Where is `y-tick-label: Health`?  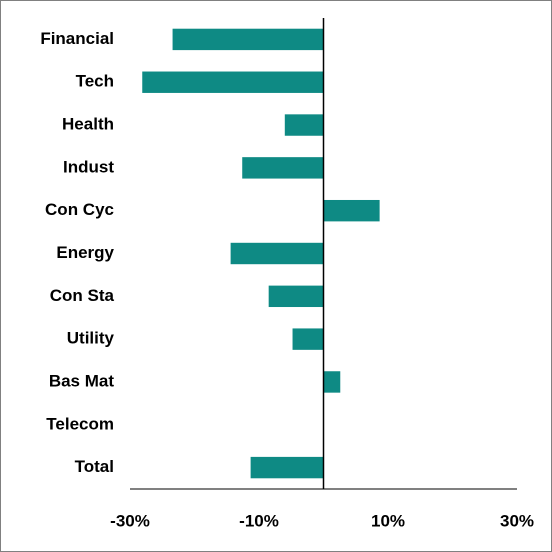 y-tick-label: Health is located at coordinates (88, 124).